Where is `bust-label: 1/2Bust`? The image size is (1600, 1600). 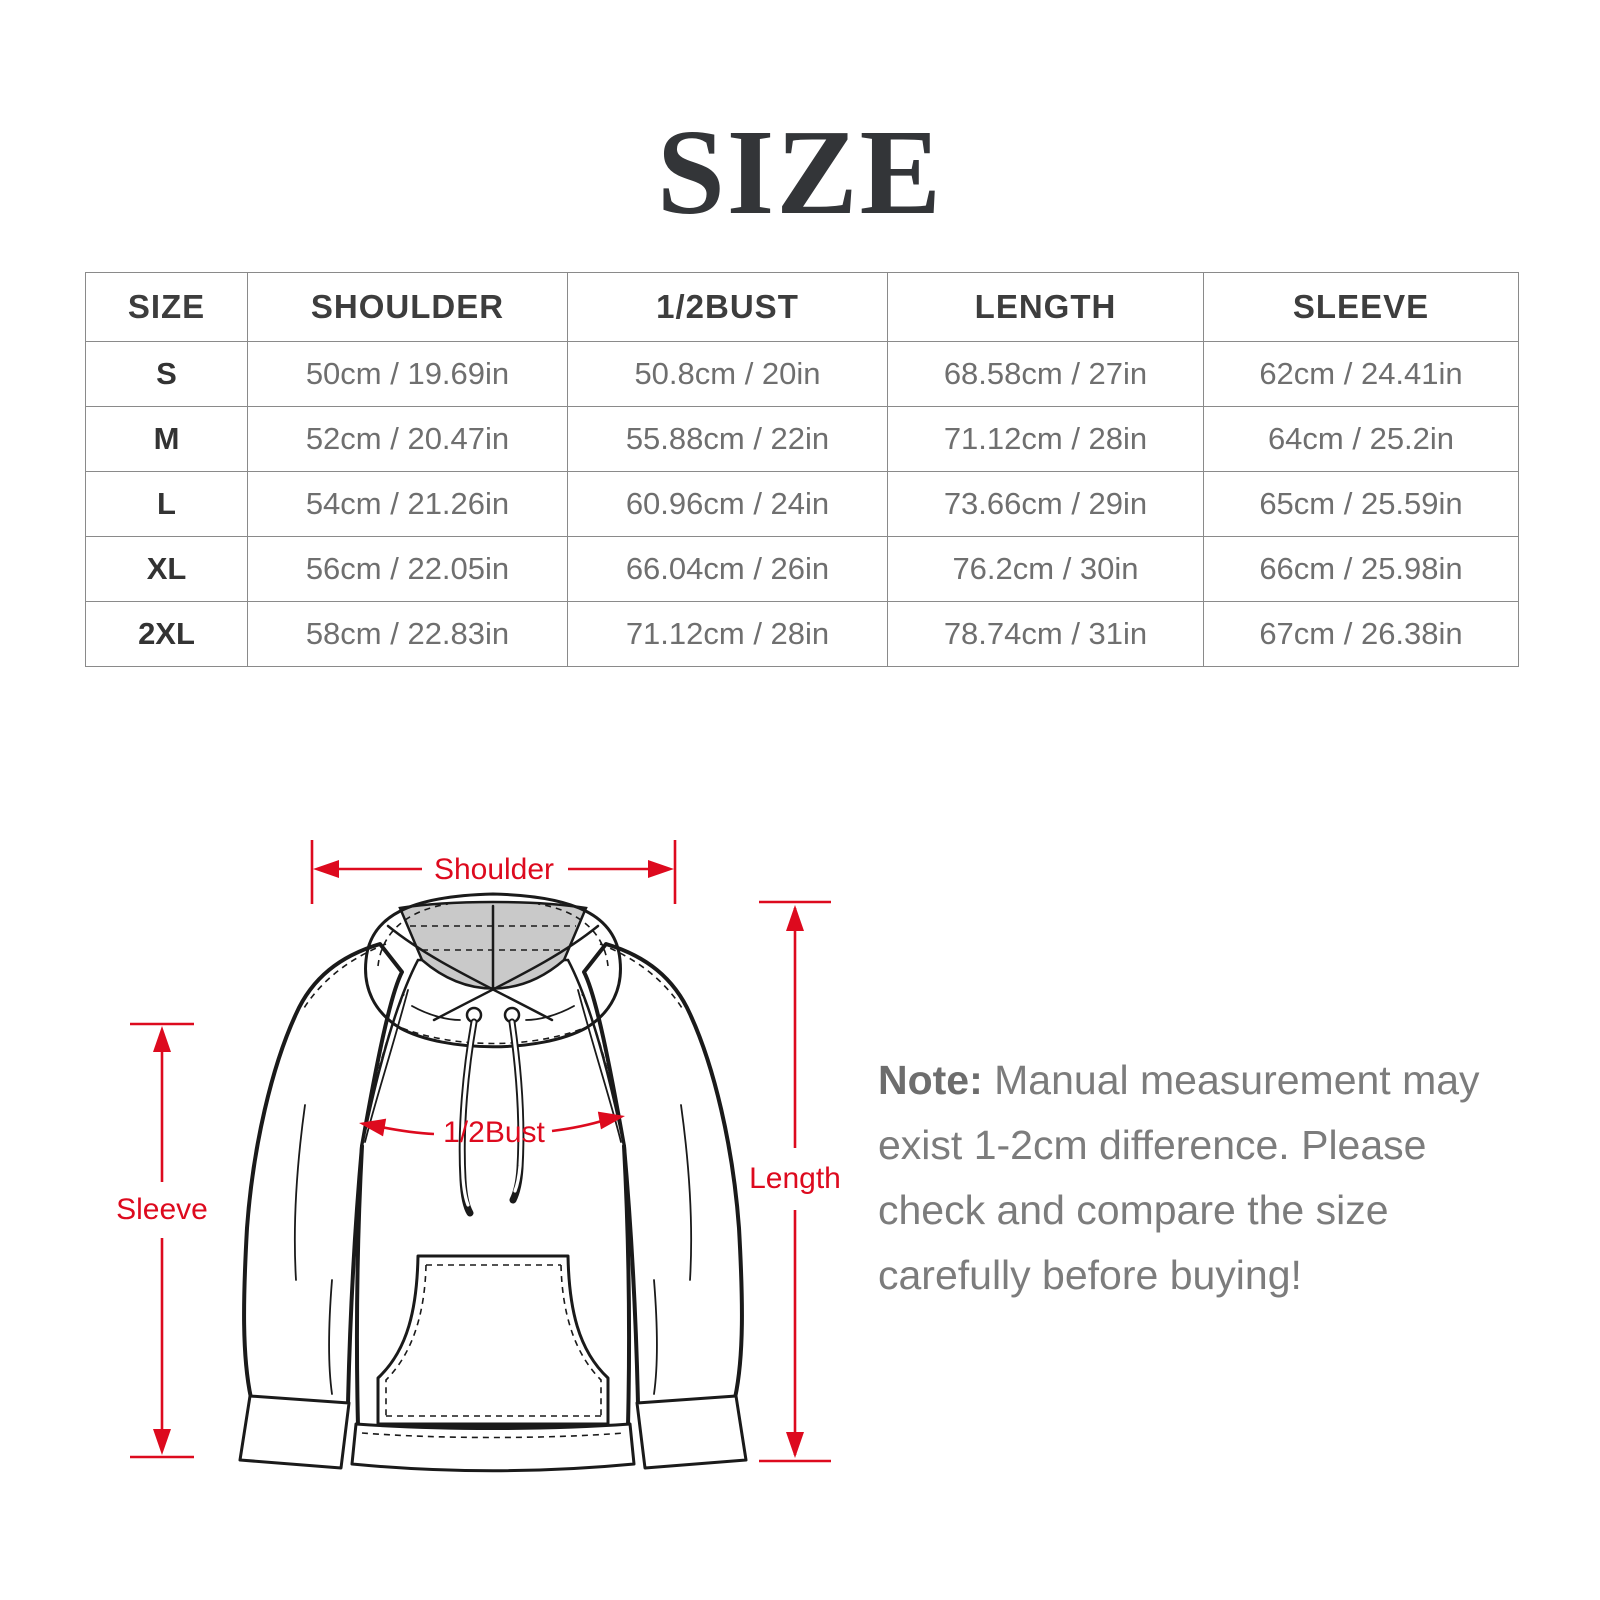
bust-label: 1/2Bust is located at coordinates (494, 1132).